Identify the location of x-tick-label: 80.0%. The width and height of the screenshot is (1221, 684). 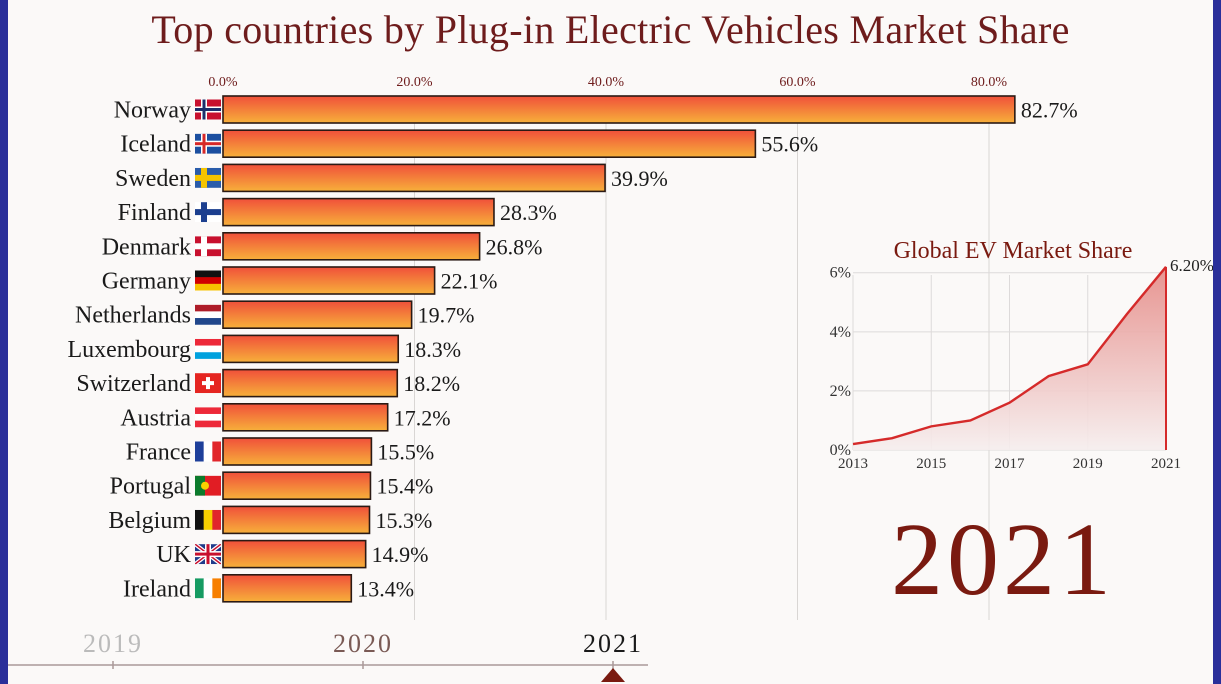
(989, 82).